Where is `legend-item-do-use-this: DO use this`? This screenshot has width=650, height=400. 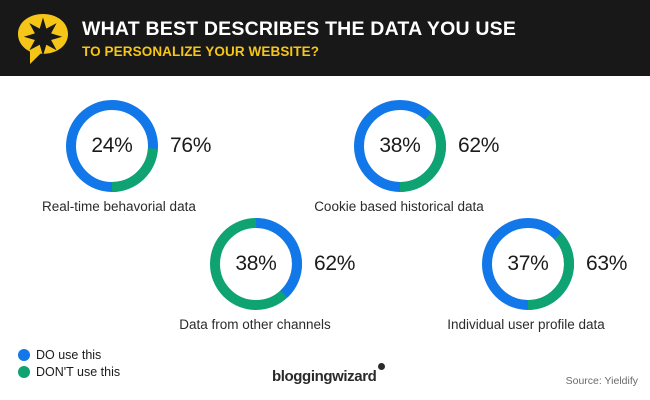 legend-item-do-use-this: DO use this is located at coordinates (69, 355).